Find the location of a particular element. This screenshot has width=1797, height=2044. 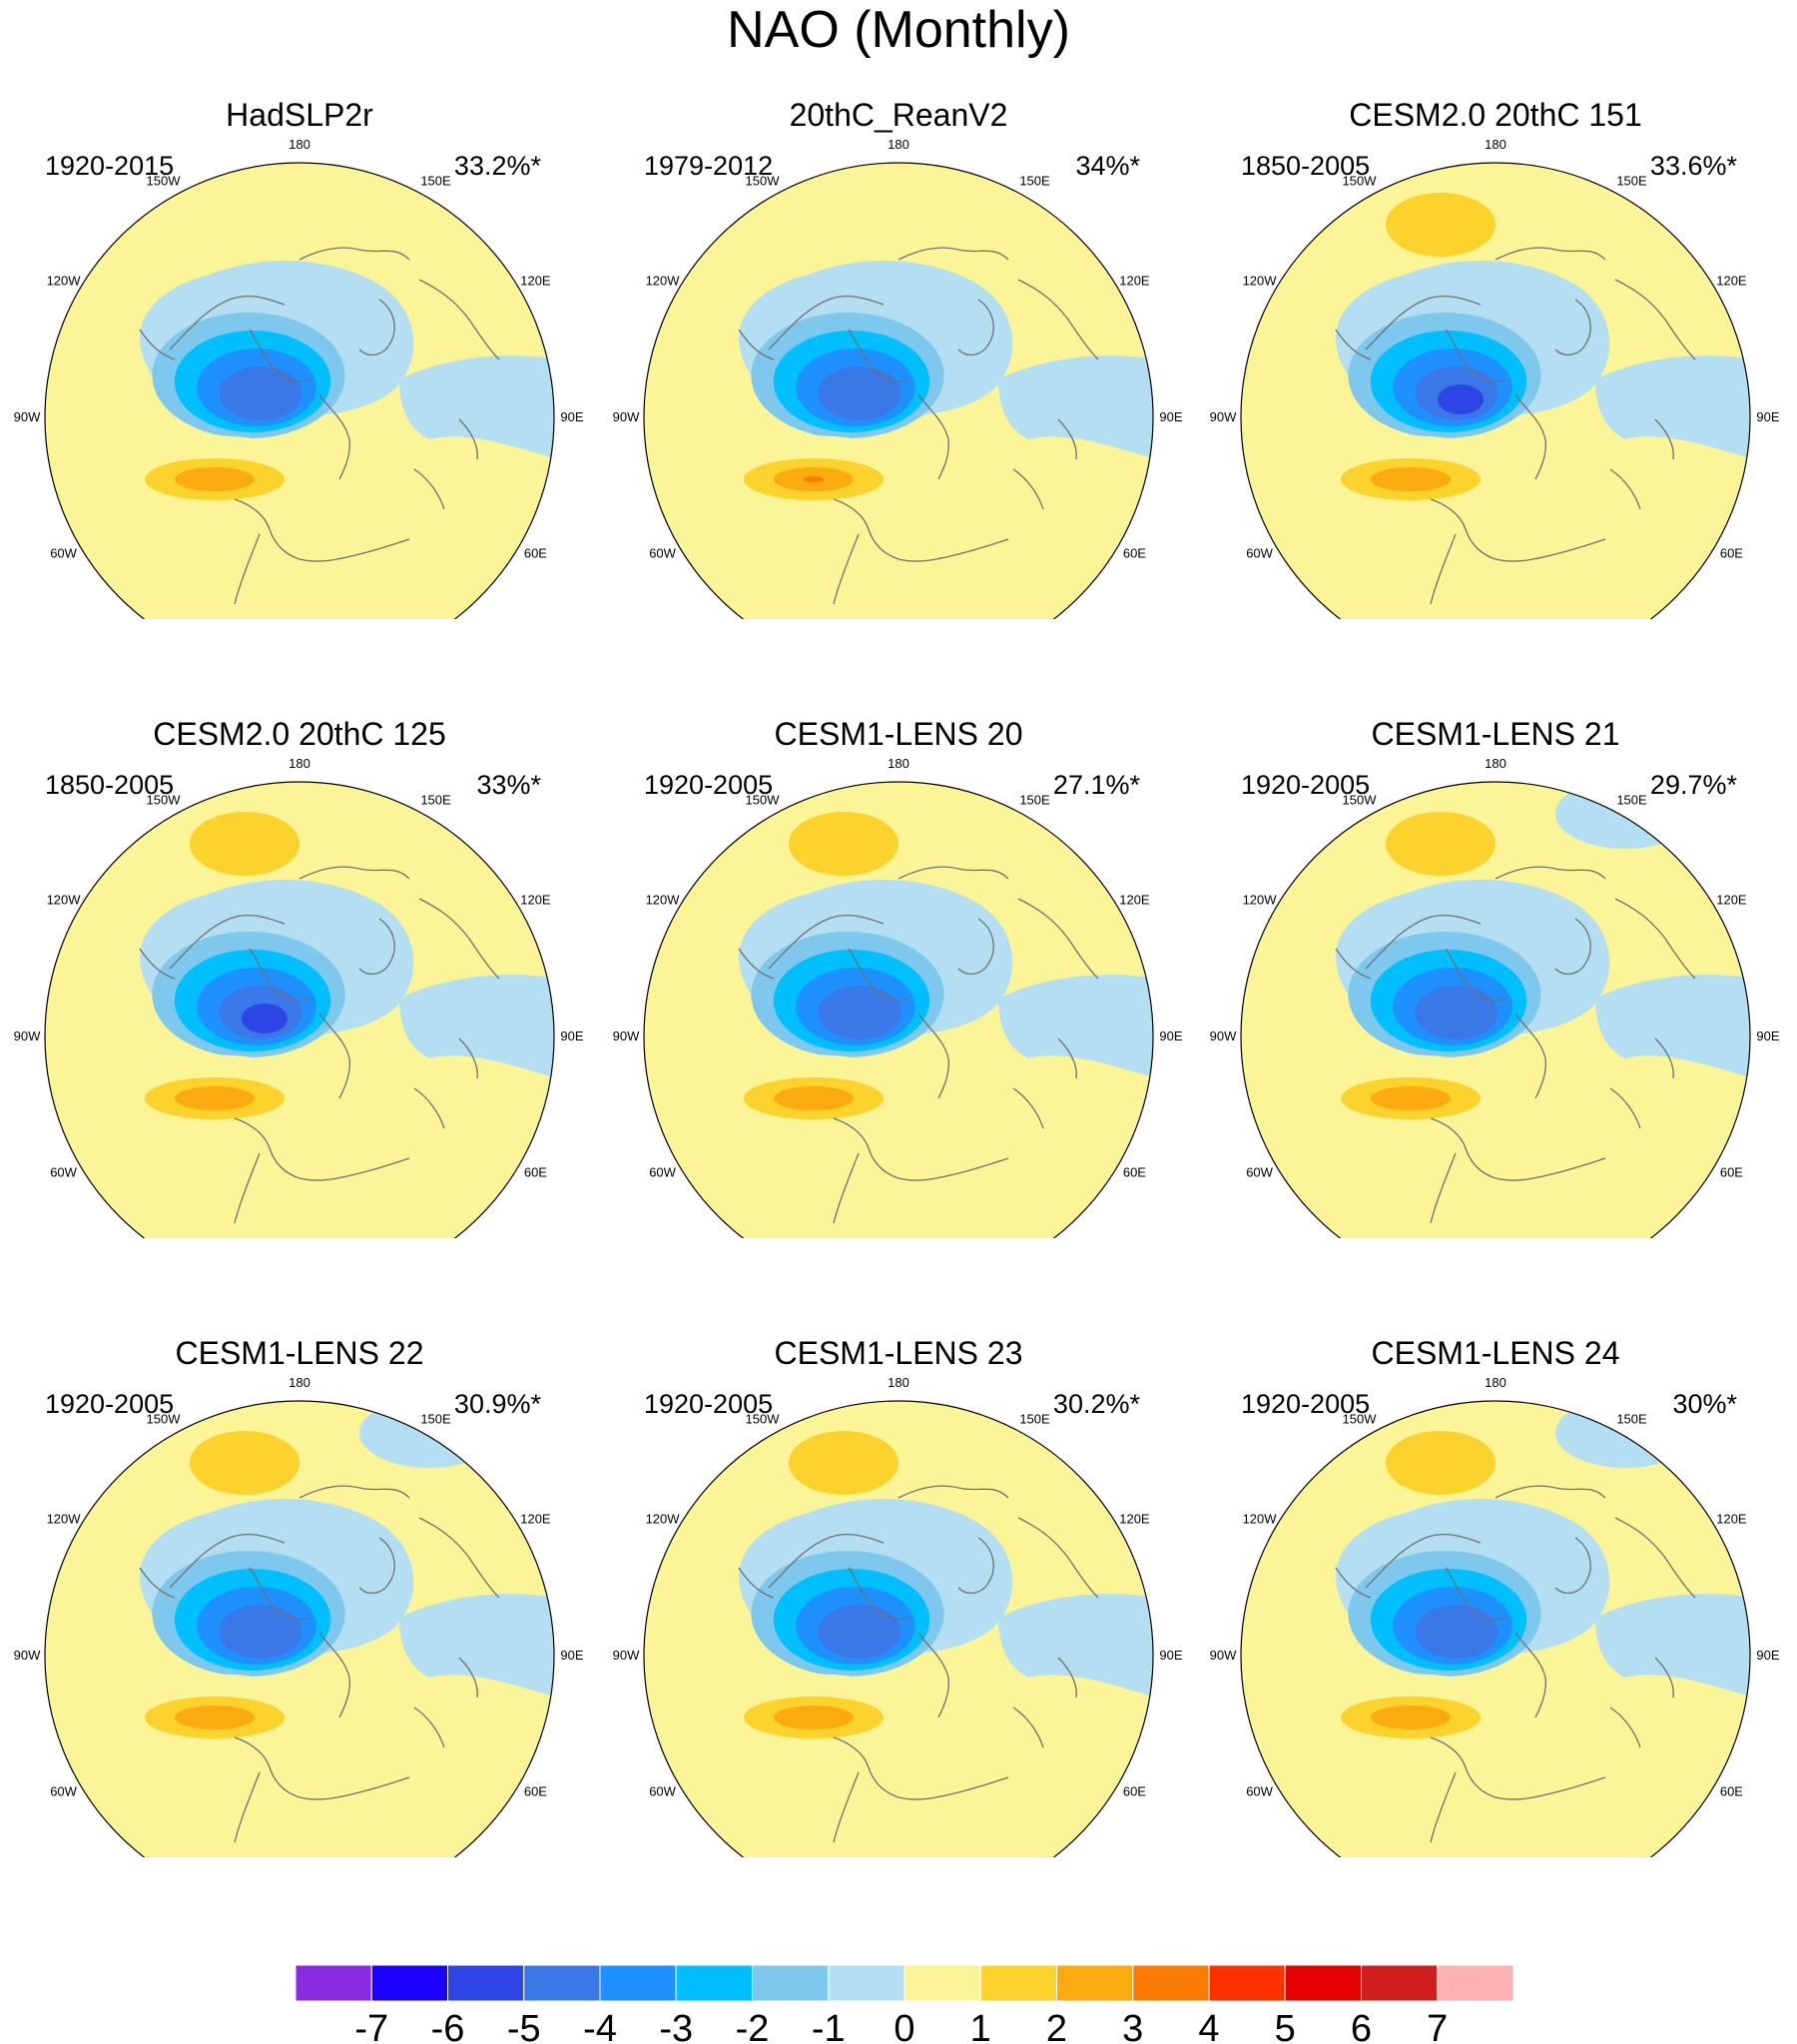

colorbar: -7 -6 -5 -4 -3 -2 -1 0 1 2 3 4 5 6 7 is located at coordinates (904, 2004).